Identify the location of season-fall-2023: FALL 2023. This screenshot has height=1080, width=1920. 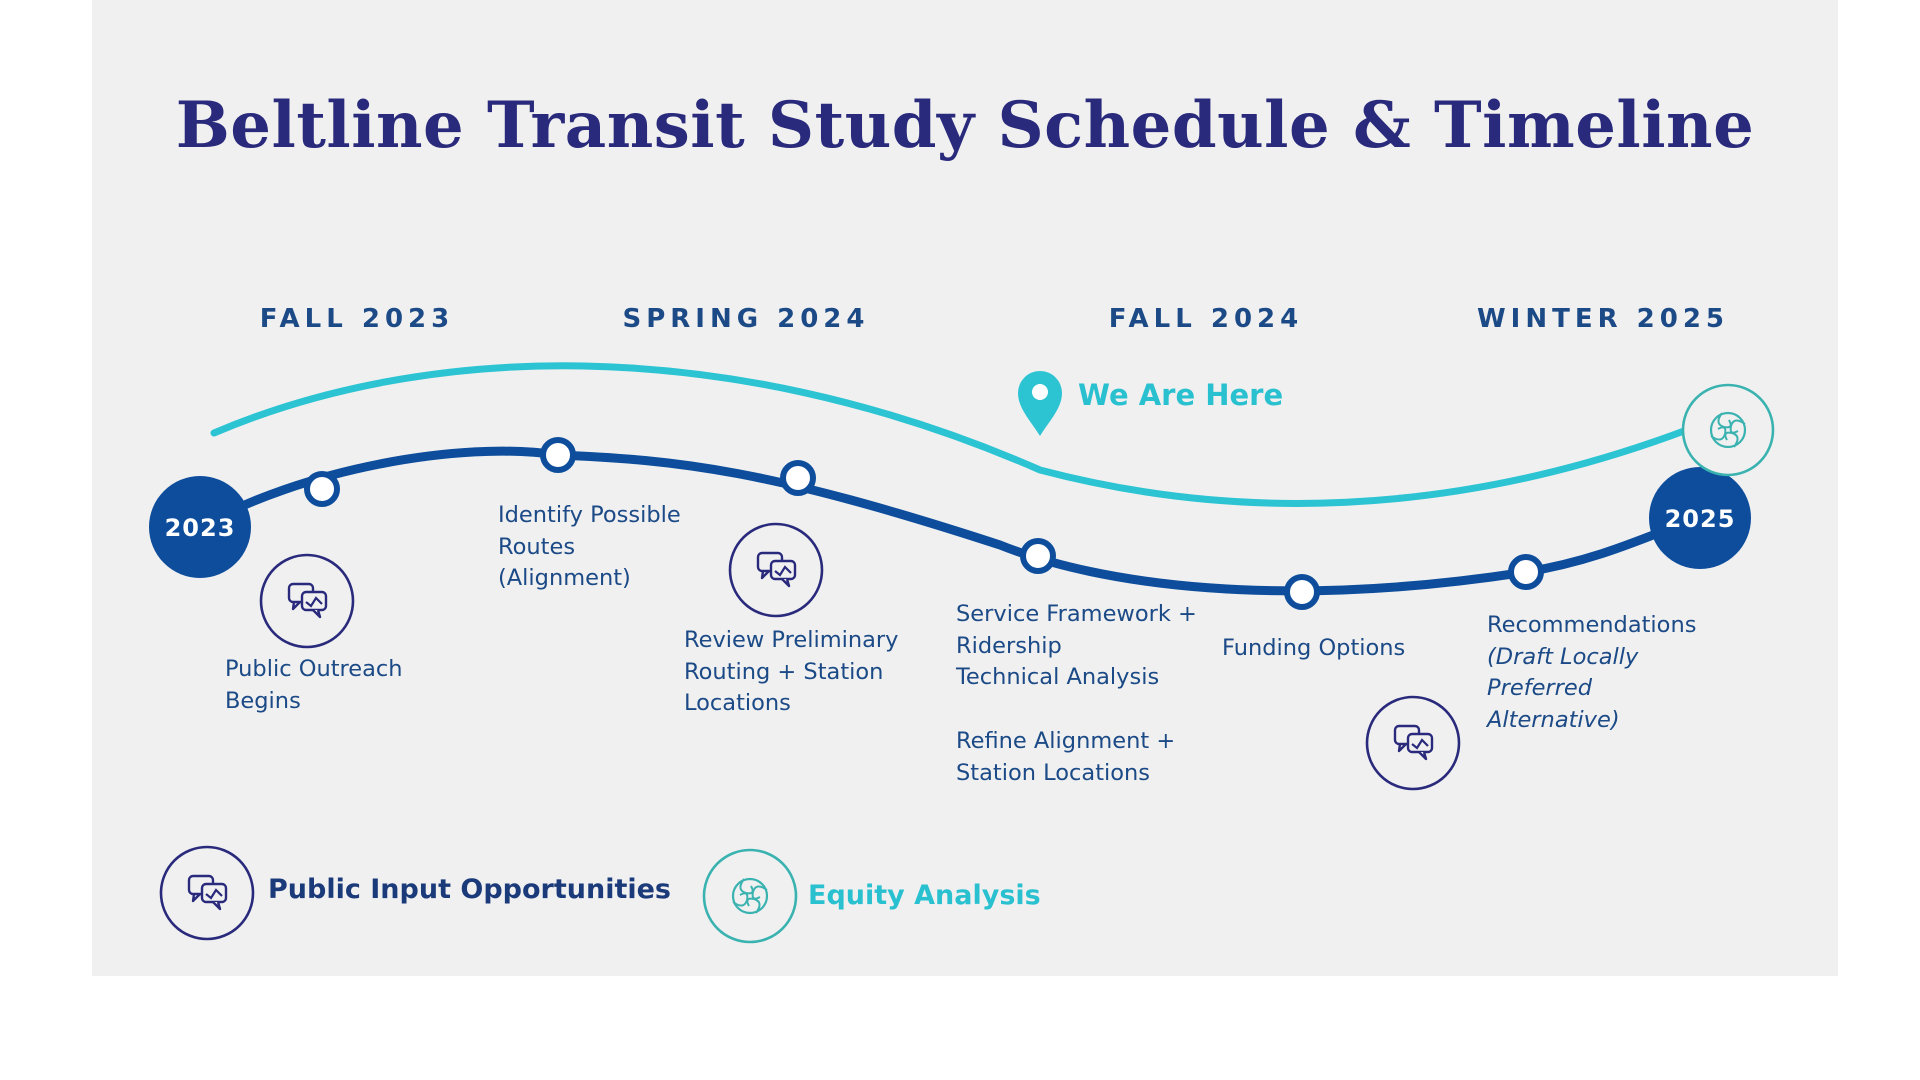
(357, 319).